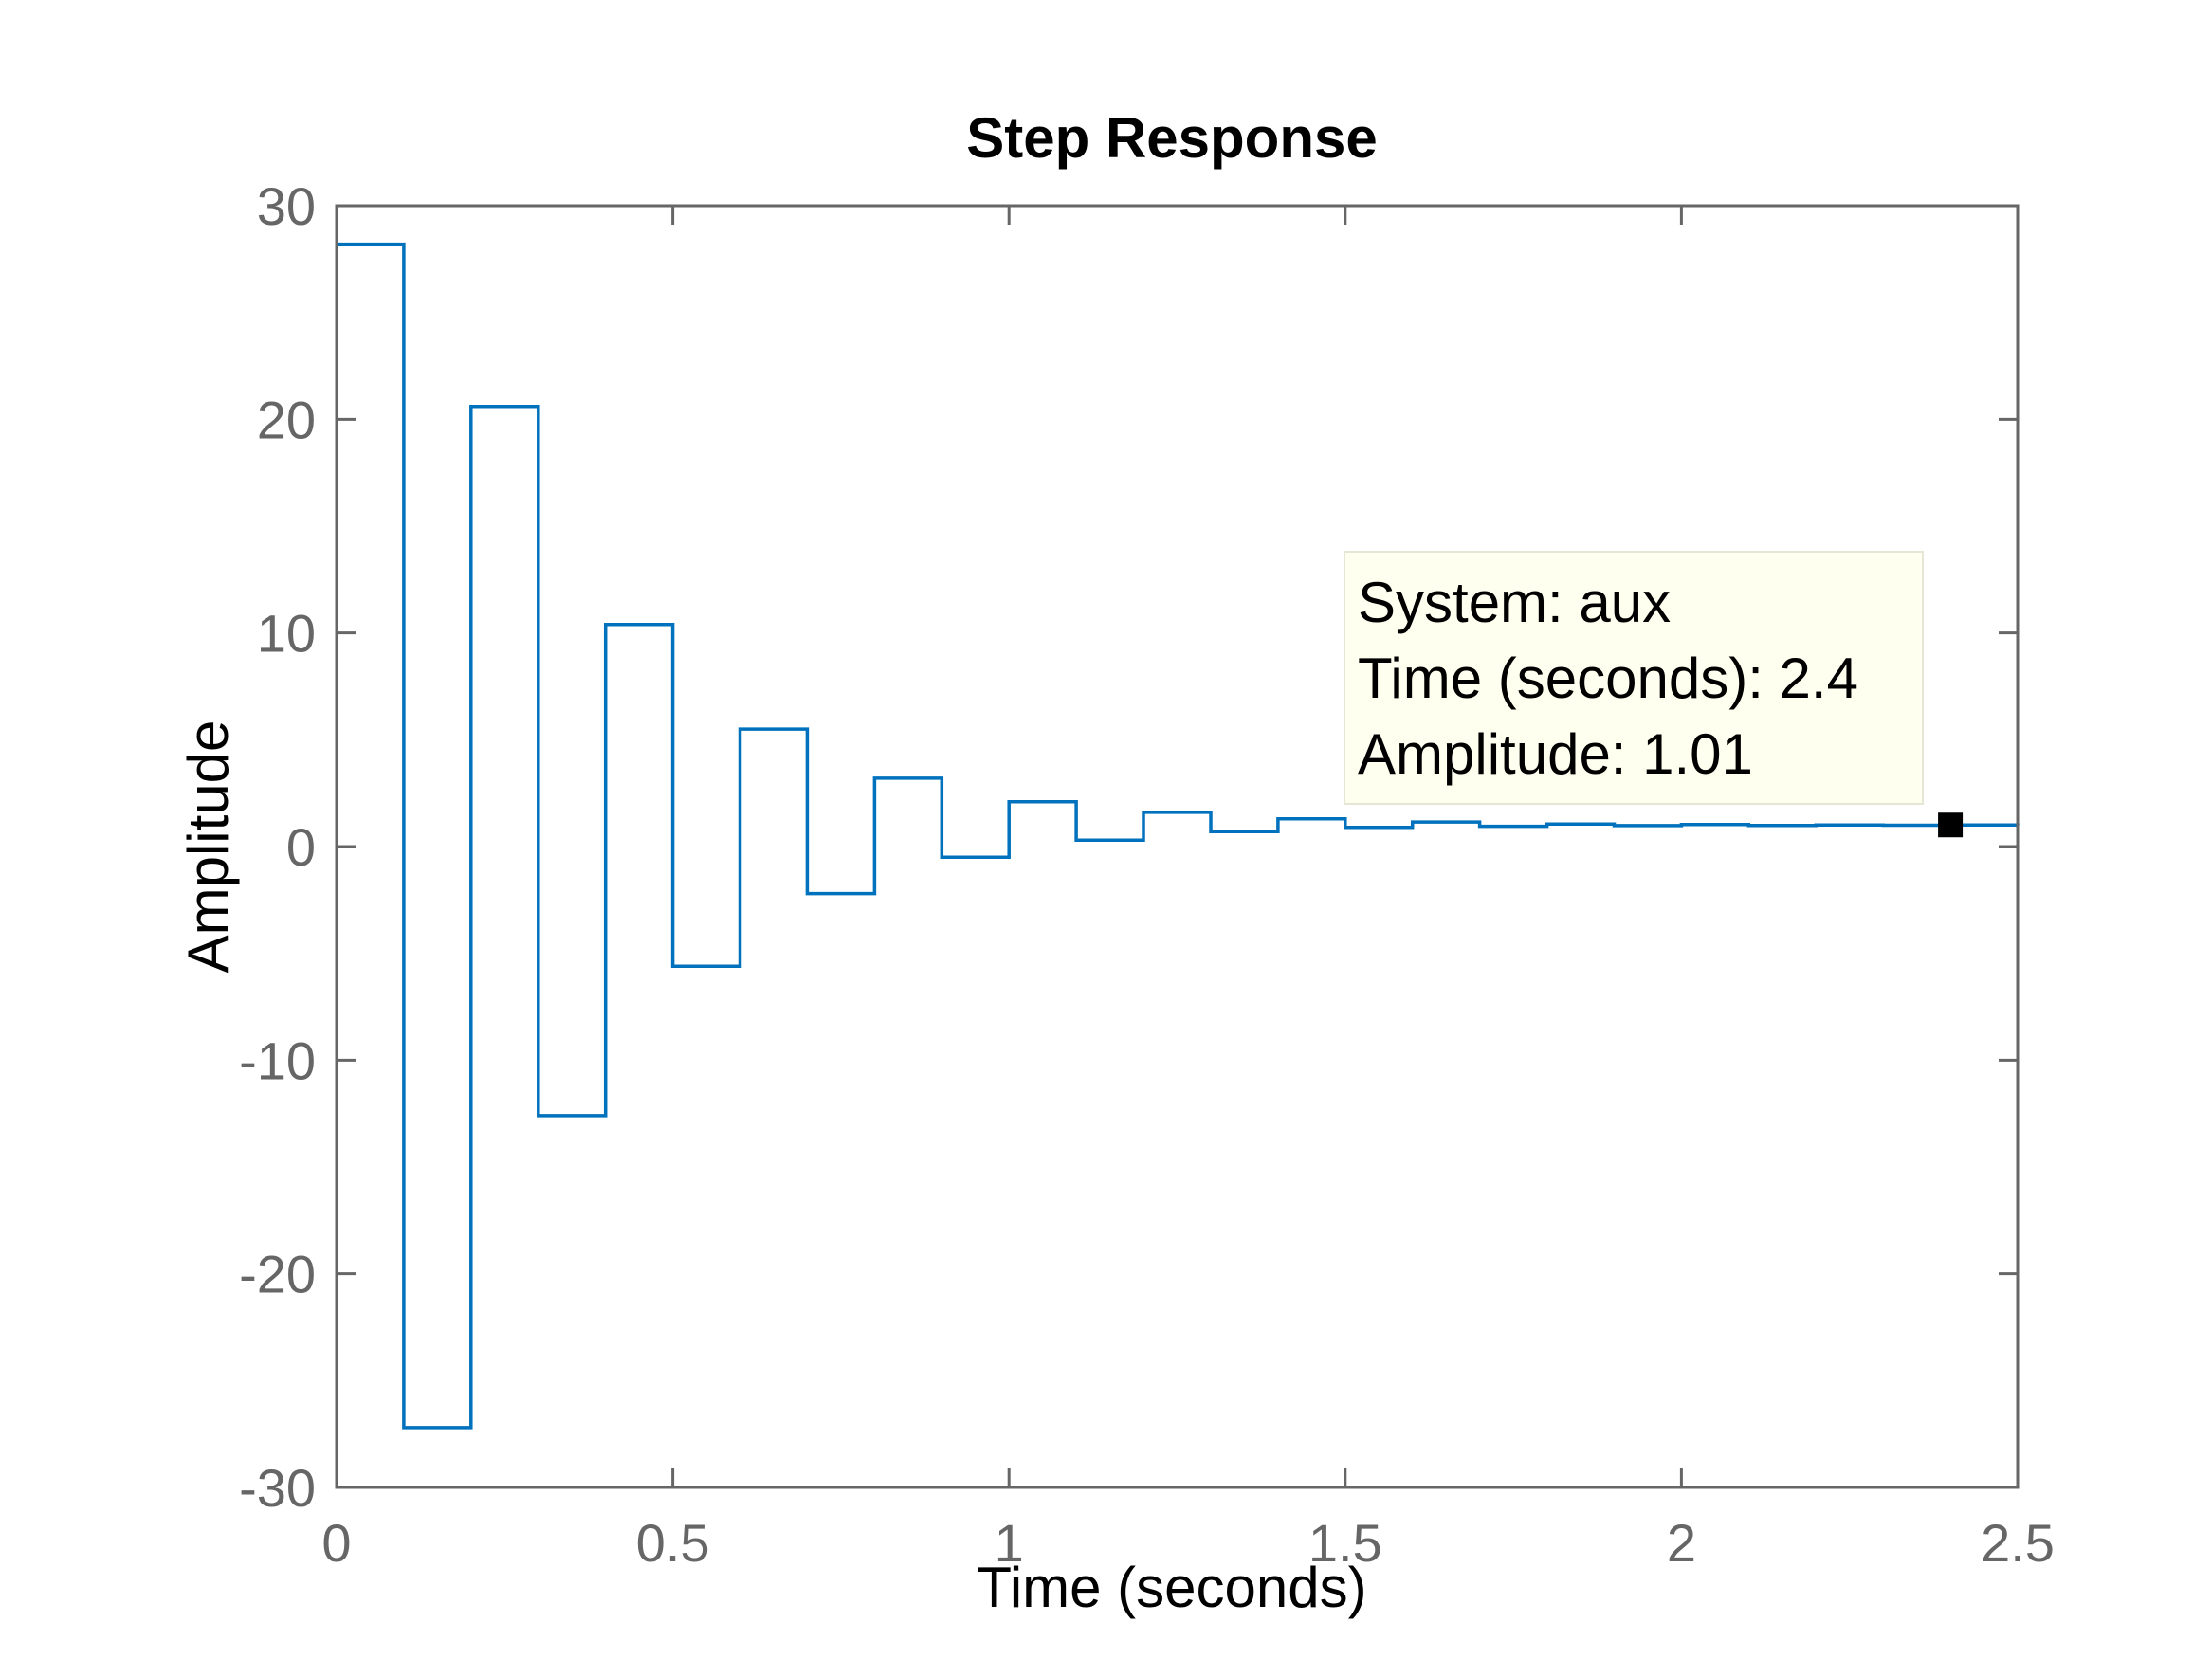  Describe the element at coordinates (1608, 678) in the screenshot. I see `datatip-line: Time (seconds): 2.4` at that location.